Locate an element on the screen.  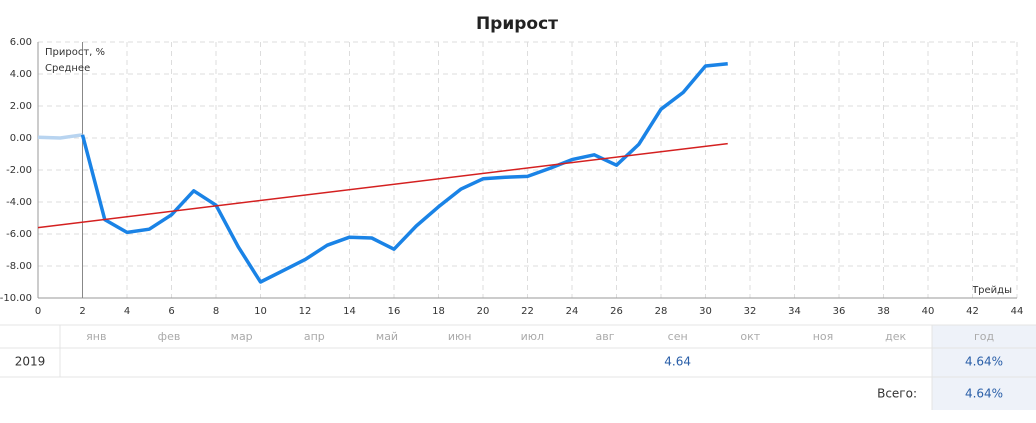
column-header: июл is located at coordinates (532, 336).